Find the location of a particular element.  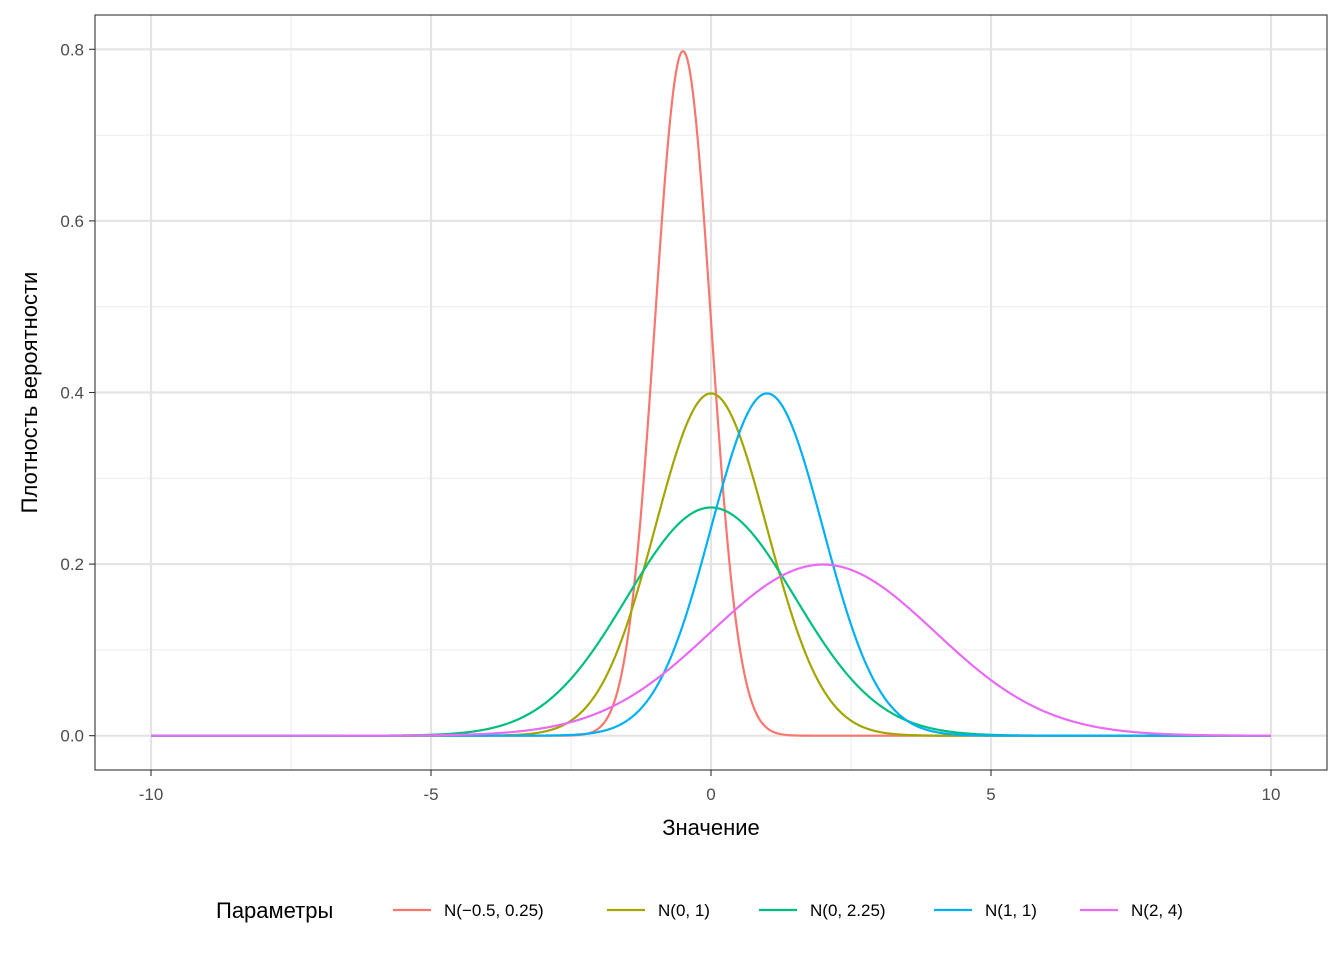

legend-label: N(1, 1) is located at coordinates (1011, 910).